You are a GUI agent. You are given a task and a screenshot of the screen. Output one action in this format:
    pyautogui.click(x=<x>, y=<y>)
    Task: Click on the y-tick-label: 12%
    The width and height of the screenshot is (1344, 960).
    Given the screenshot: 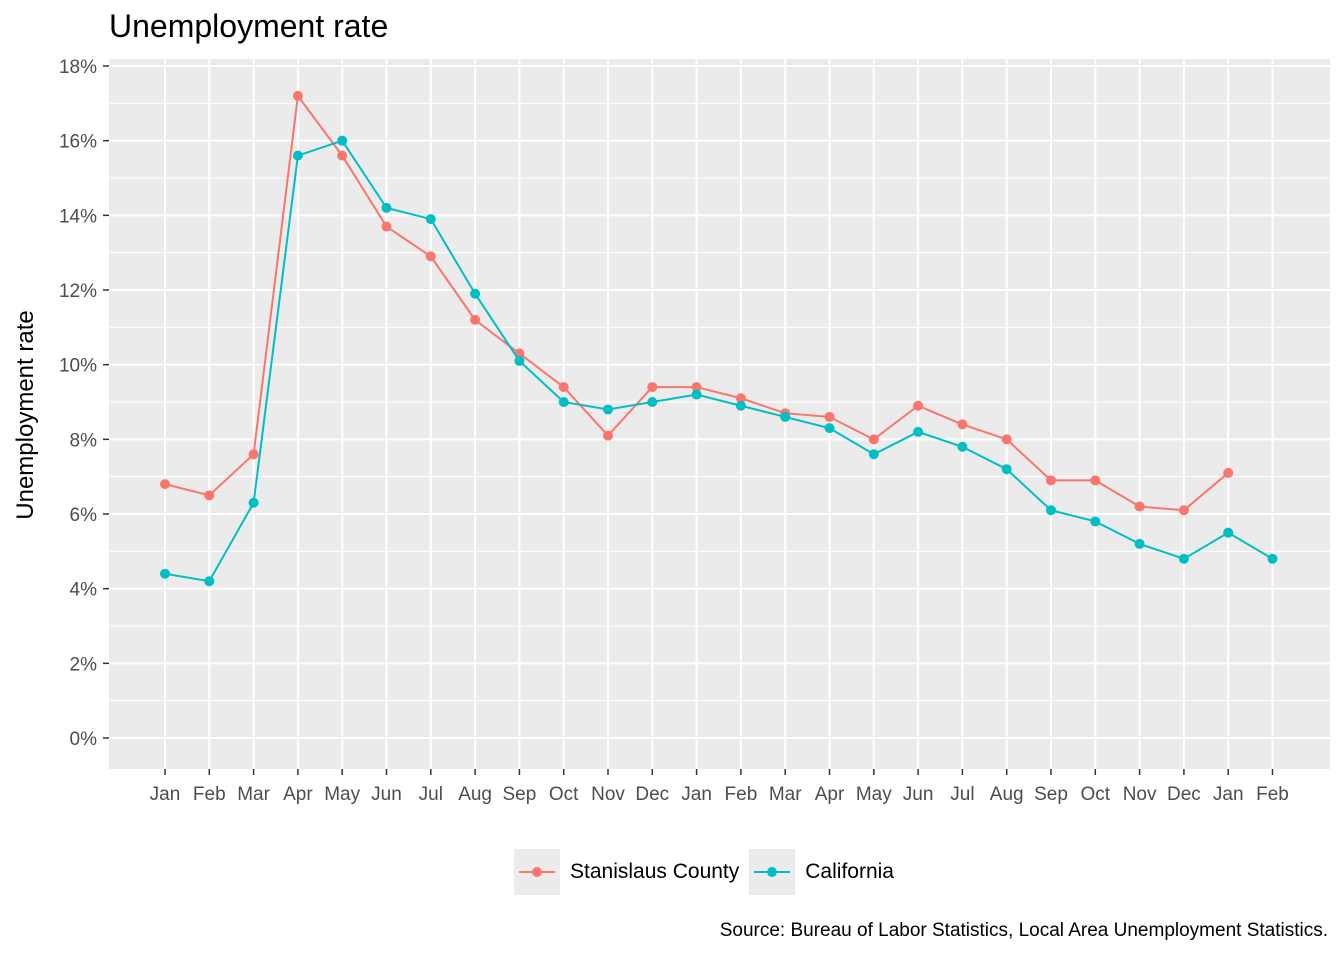 What is the action you would take?
    pyautogui.click(x=78, y=291)
    